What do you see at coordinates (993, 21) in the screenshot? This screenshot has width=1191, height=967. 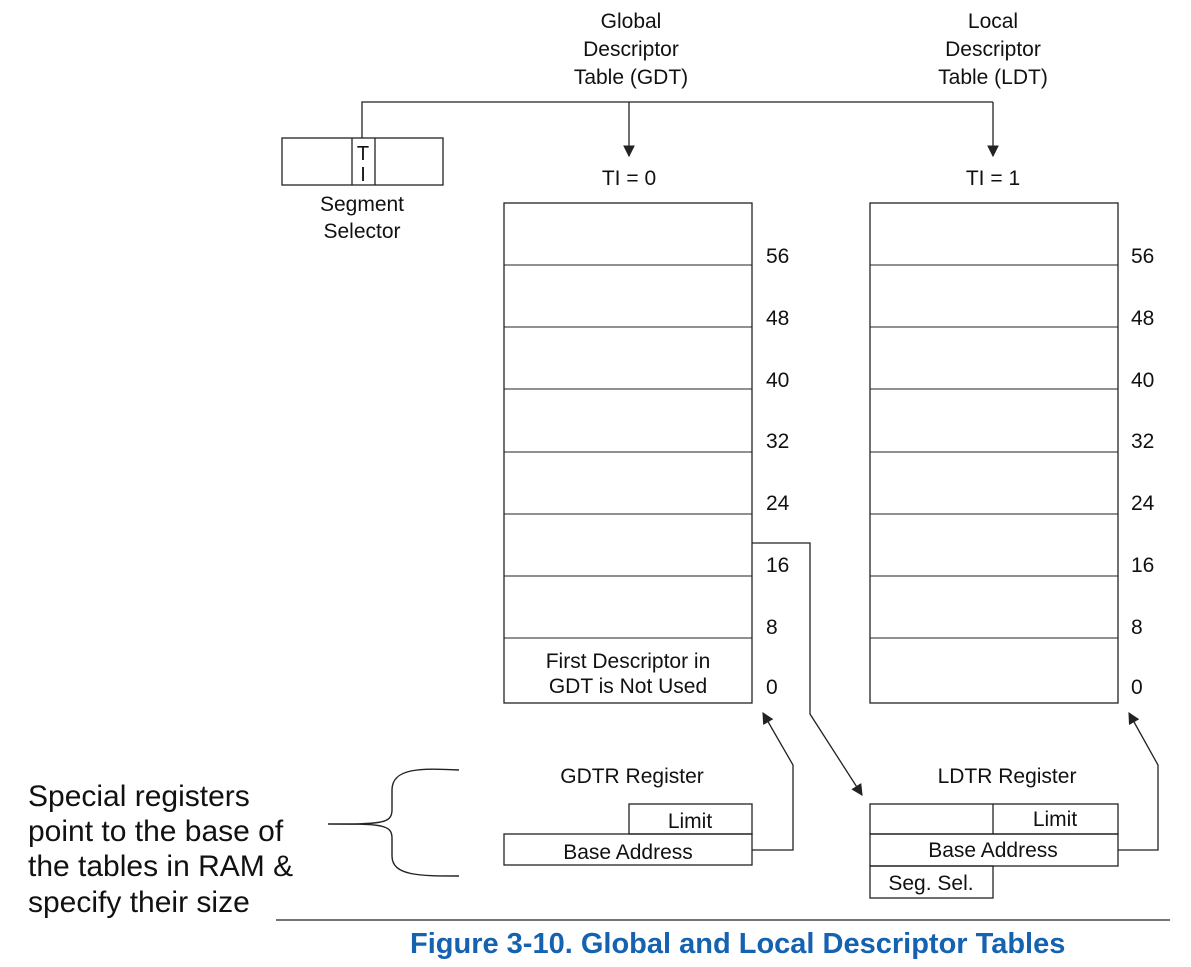 I see `ldt-header-line-1: Local` at bounding box center [993, 21].